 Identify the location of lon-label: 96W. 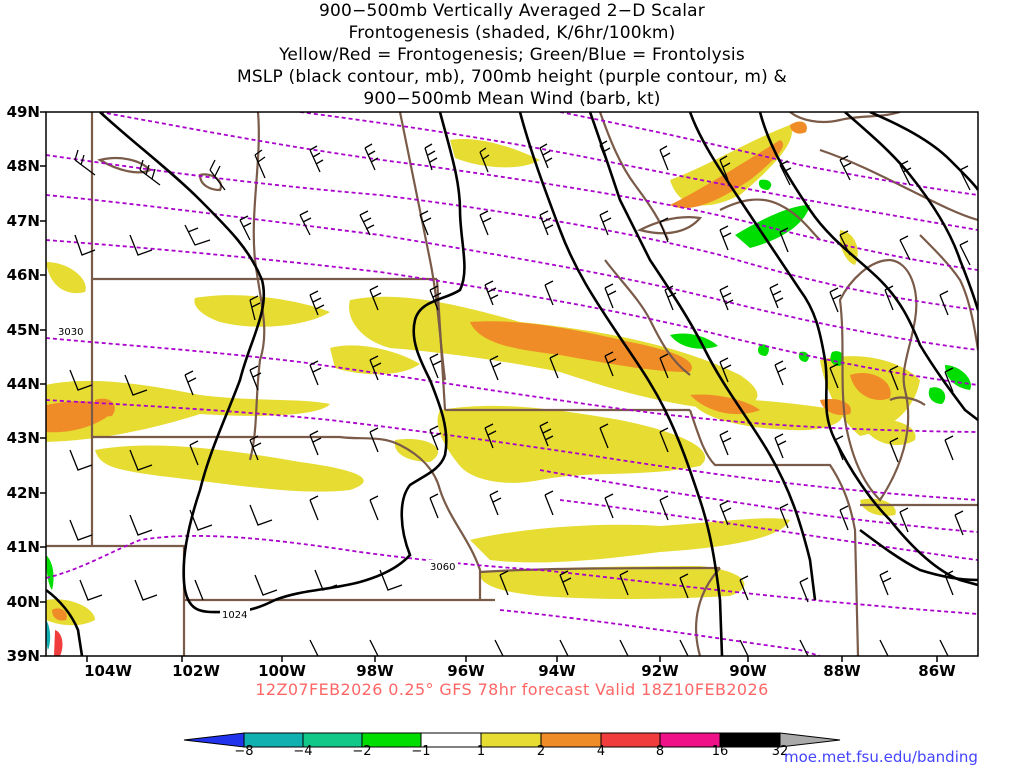
(466, 671).